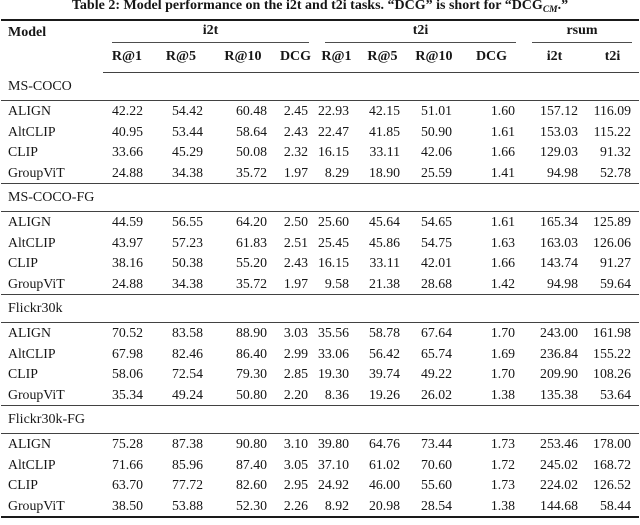  Describe the element at coordinates (559, 263) in the screenshot. I see `metric-value: 143.74` at that location.